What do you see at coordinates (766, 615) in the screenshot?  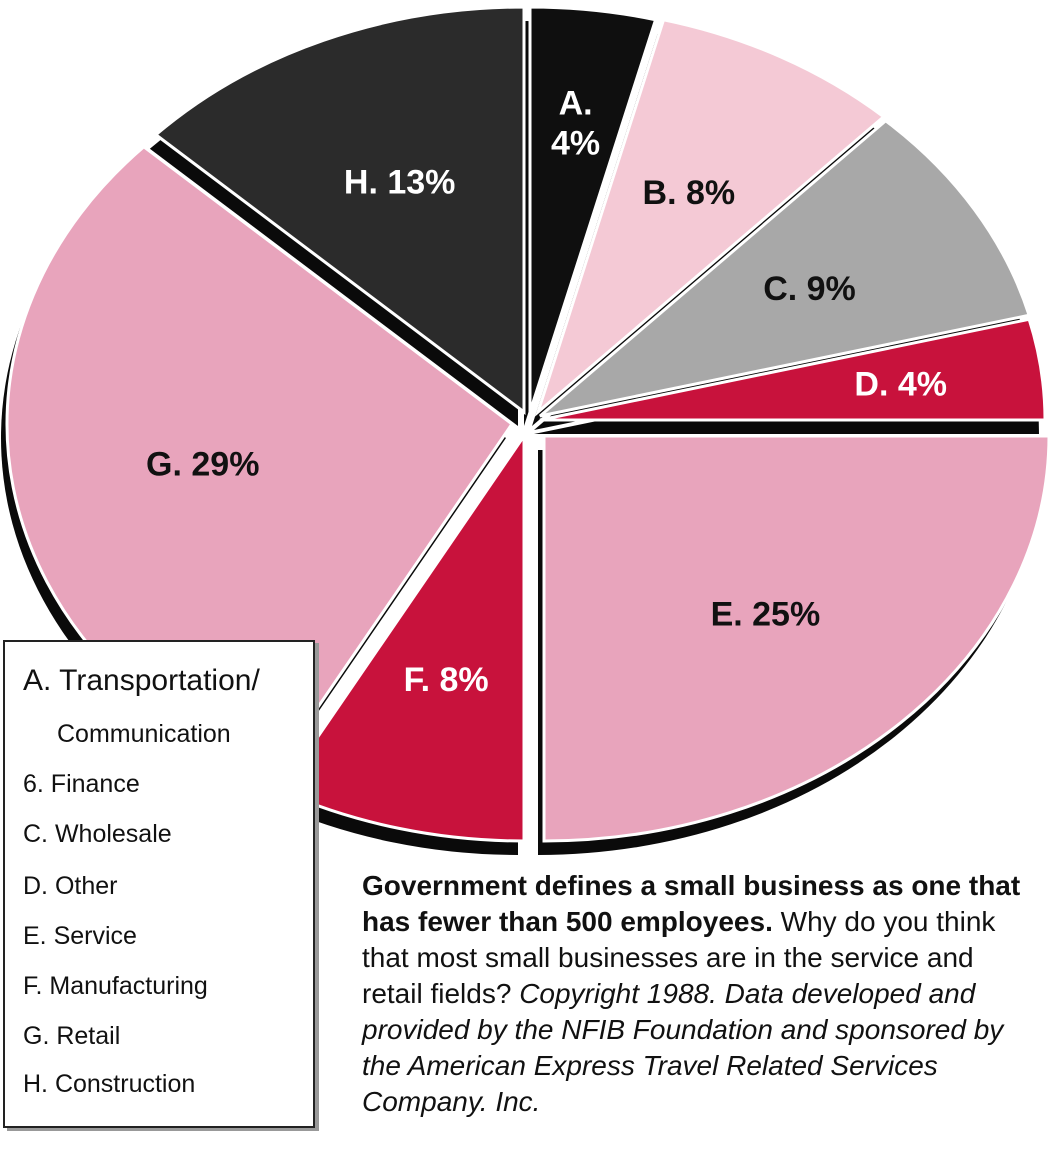 I see `pie-label-e: E. 25%` at bounding box center [766, 615].